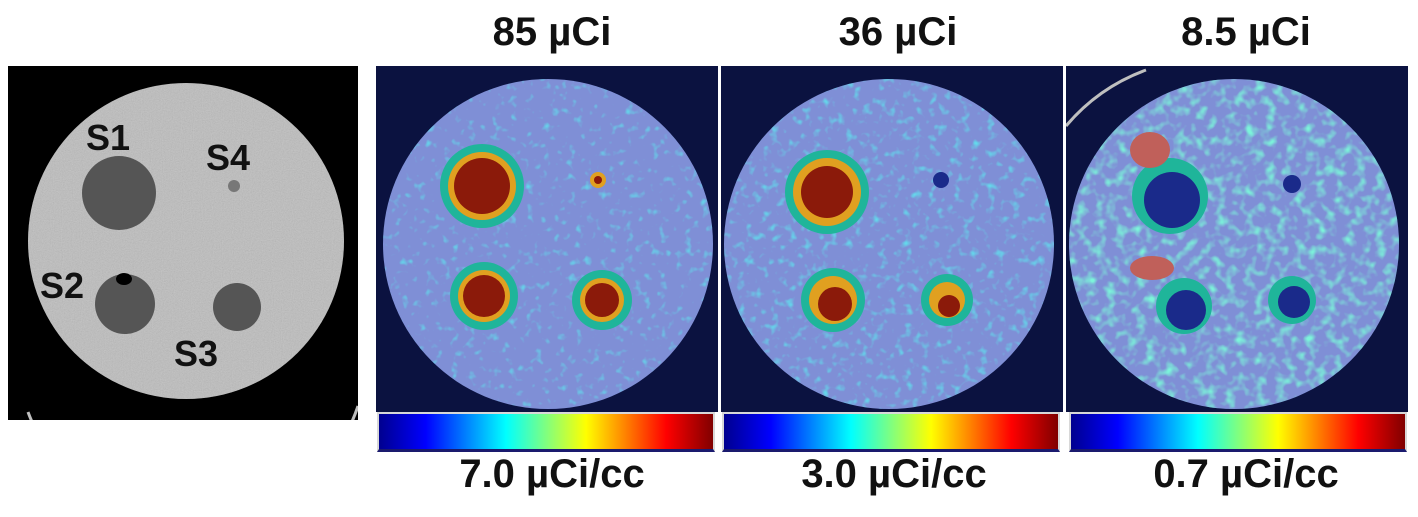 This screenshot has width=1418, height=517. I want to click on panel-1-title: 85 µCi, so click(552, 32).